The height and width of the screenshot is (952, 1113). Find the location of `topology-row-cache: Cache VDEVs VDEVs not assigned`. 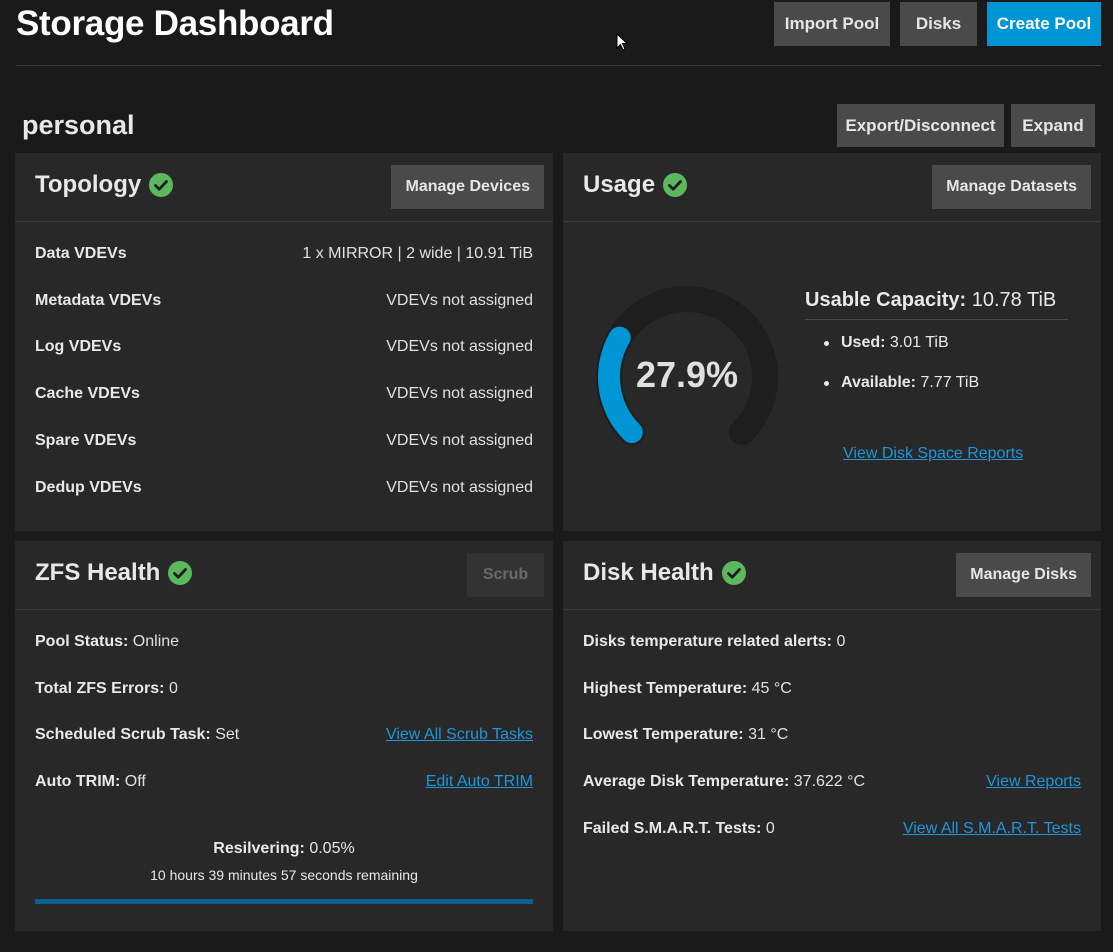

topology-row-cache: Cache VDEVs VDEVs not assigned is located at coordinates (284, 394).